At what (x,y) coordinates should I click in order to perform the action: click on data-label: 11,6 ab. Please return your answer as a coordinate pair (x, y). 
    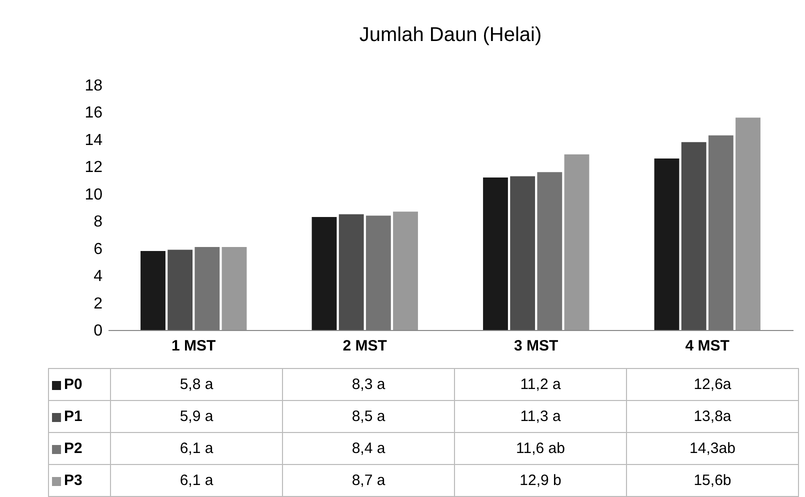
    Looking at the image, I should click on (540, 448).